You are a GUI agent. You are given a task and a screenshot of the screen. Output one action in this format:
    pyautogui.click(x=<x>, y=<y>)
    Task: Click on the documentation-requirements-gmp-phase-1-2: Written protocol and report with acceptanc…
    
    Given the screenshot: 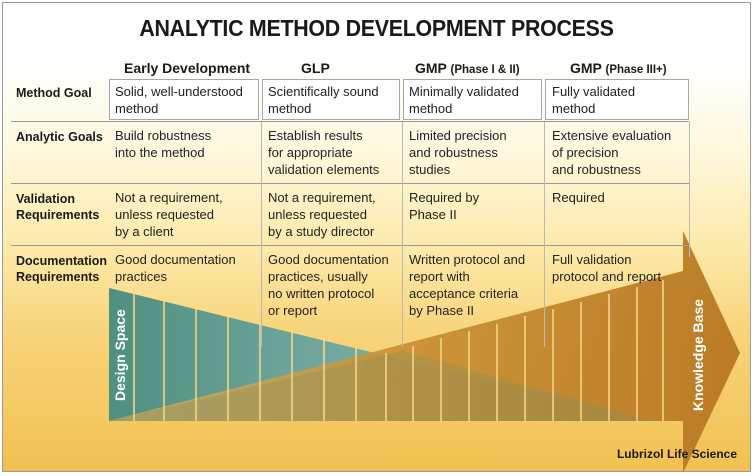 What is the action you would take?
    pyautogui.click(x=467, y=285)
    